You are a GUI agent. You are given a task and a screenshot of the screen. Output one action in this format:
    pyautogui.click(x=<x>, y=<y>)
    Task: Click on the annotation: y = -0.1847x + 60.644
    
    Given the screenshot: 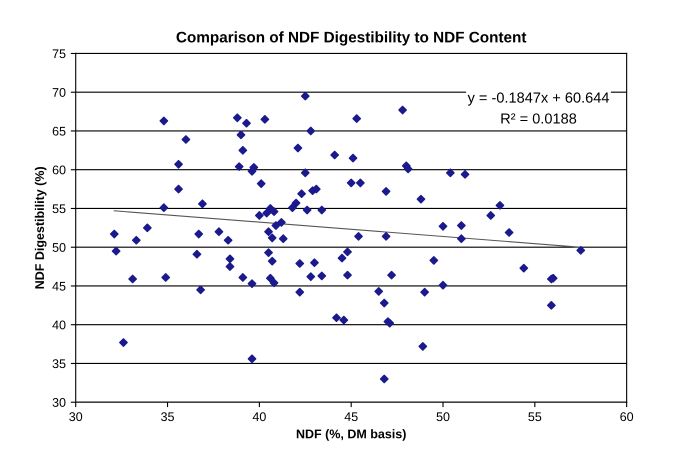 What is the action you would take?
    pyautogui.click(x=539, y=99)
    